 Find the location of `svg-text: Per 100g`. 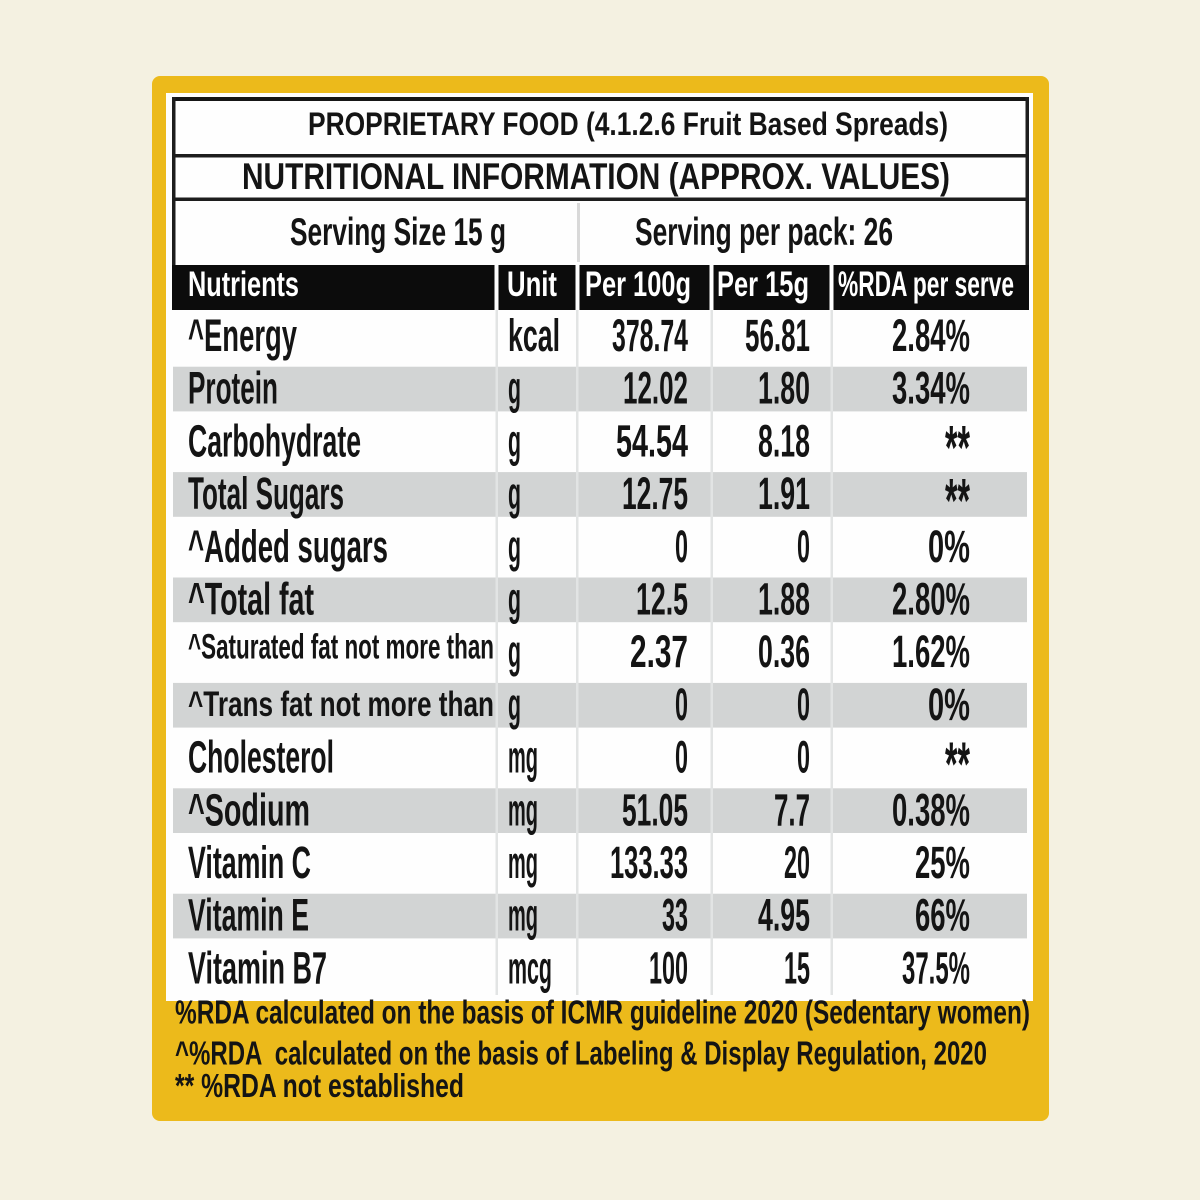

svg-text: Per 100g is located at coordinates (638, 284).